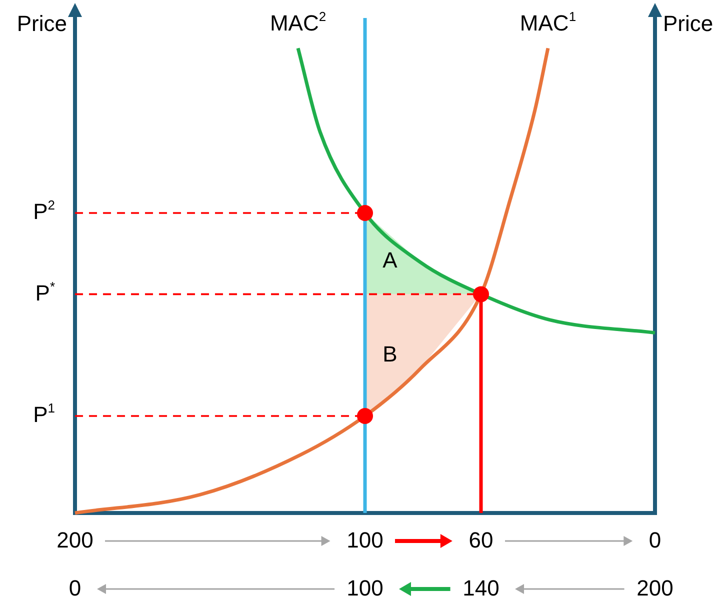 The width and height of the screenshot is (723, 600). I want to click on x-tick-label: 100, so click(365, 539).